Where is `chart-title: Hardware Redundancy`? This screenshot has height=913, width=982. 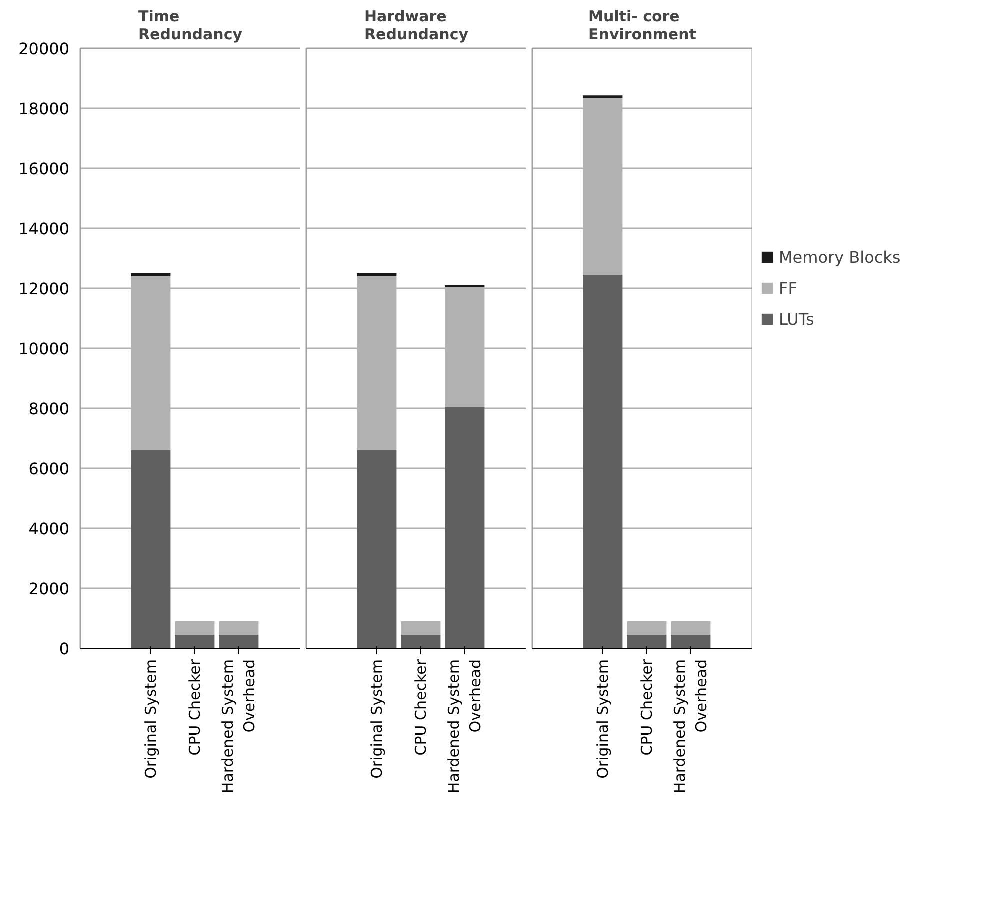 chart-title: Hardware Redundancy is located at coordinates (416, 26).